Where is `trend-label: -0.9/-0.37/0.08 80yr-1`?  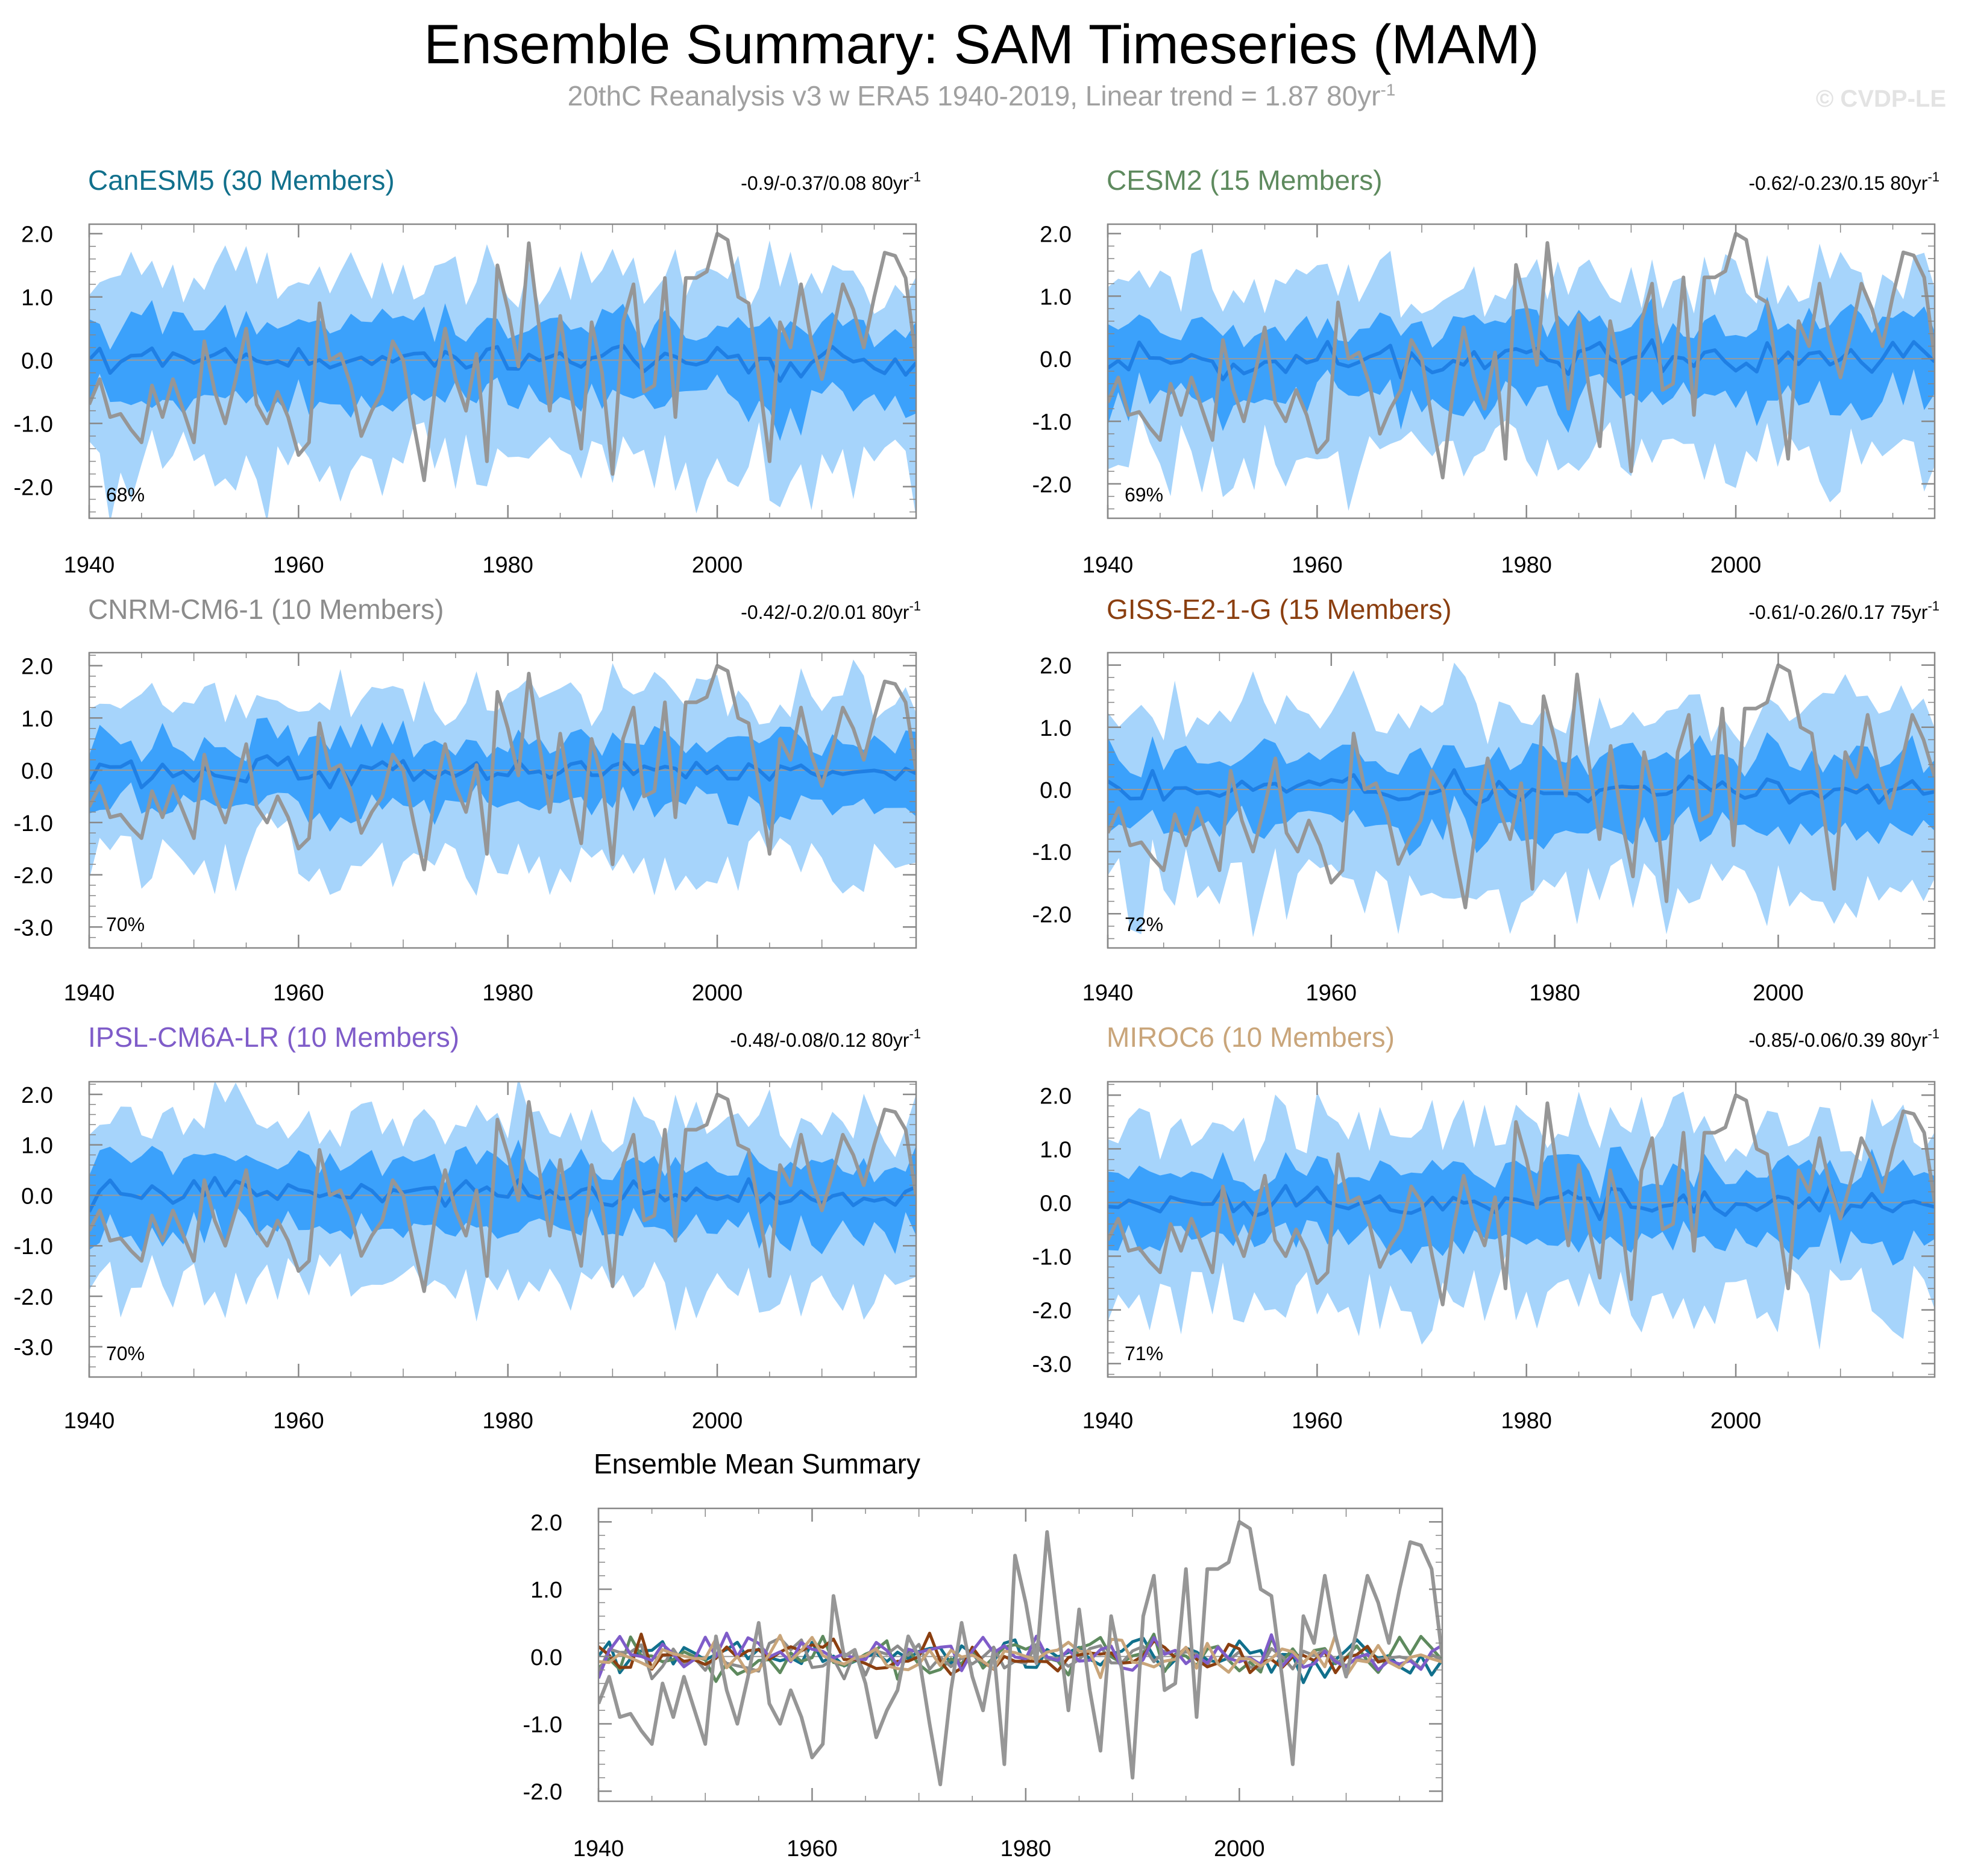 trend-label: -0.9/-0.37/0.08 80yr-1 is located at coordinates (831, 181).